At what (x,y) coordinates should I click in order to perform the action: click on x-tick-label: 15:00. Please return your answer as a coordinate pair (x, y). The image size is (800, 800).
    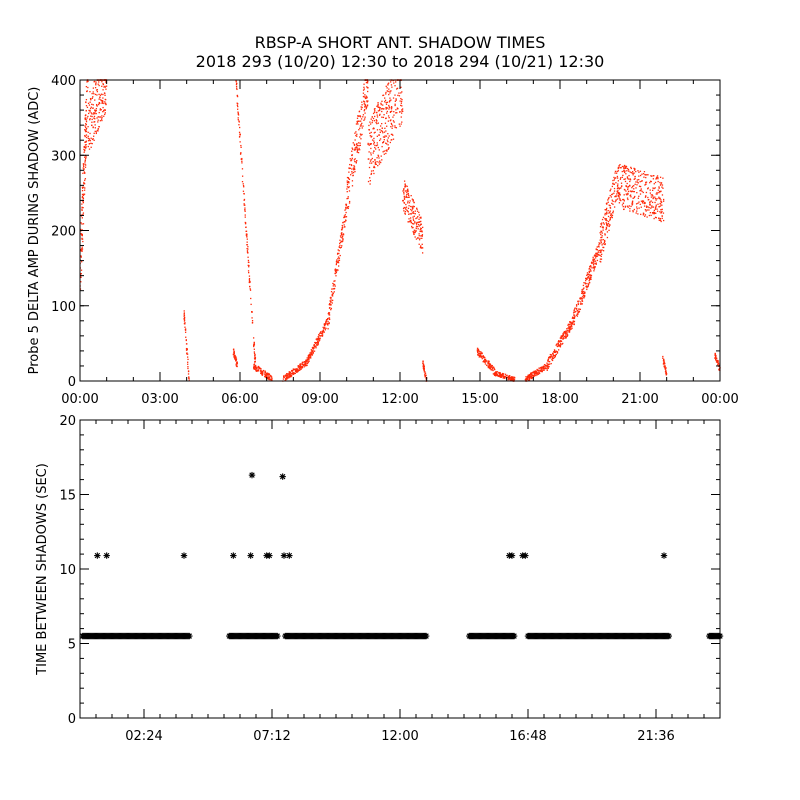
    Looking at the image, I should click on (479, 399).